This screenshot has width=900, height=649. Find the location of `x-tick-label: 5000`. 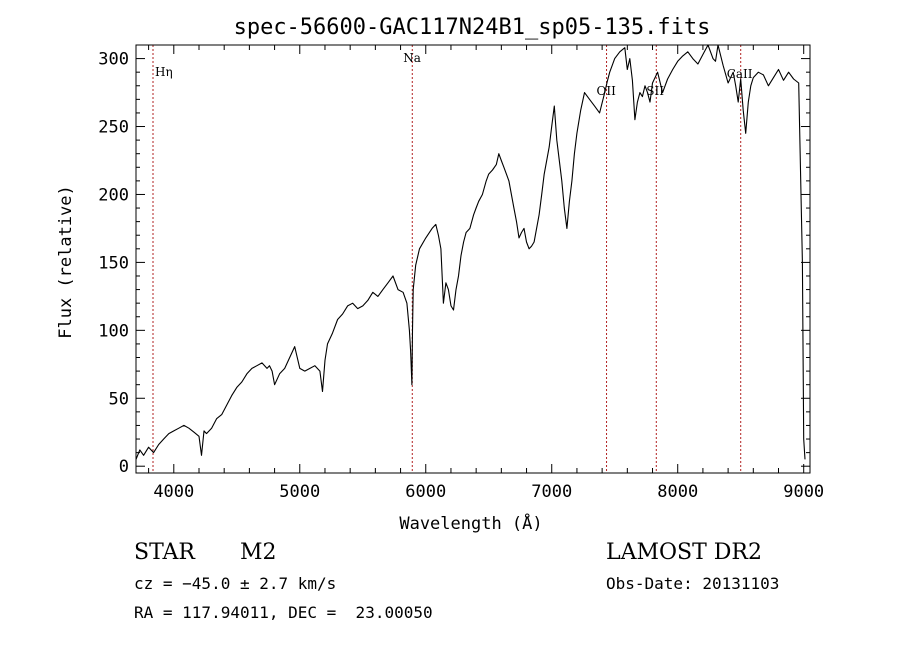

x-tick-label: 5000 is located at coordinates (299, 492).